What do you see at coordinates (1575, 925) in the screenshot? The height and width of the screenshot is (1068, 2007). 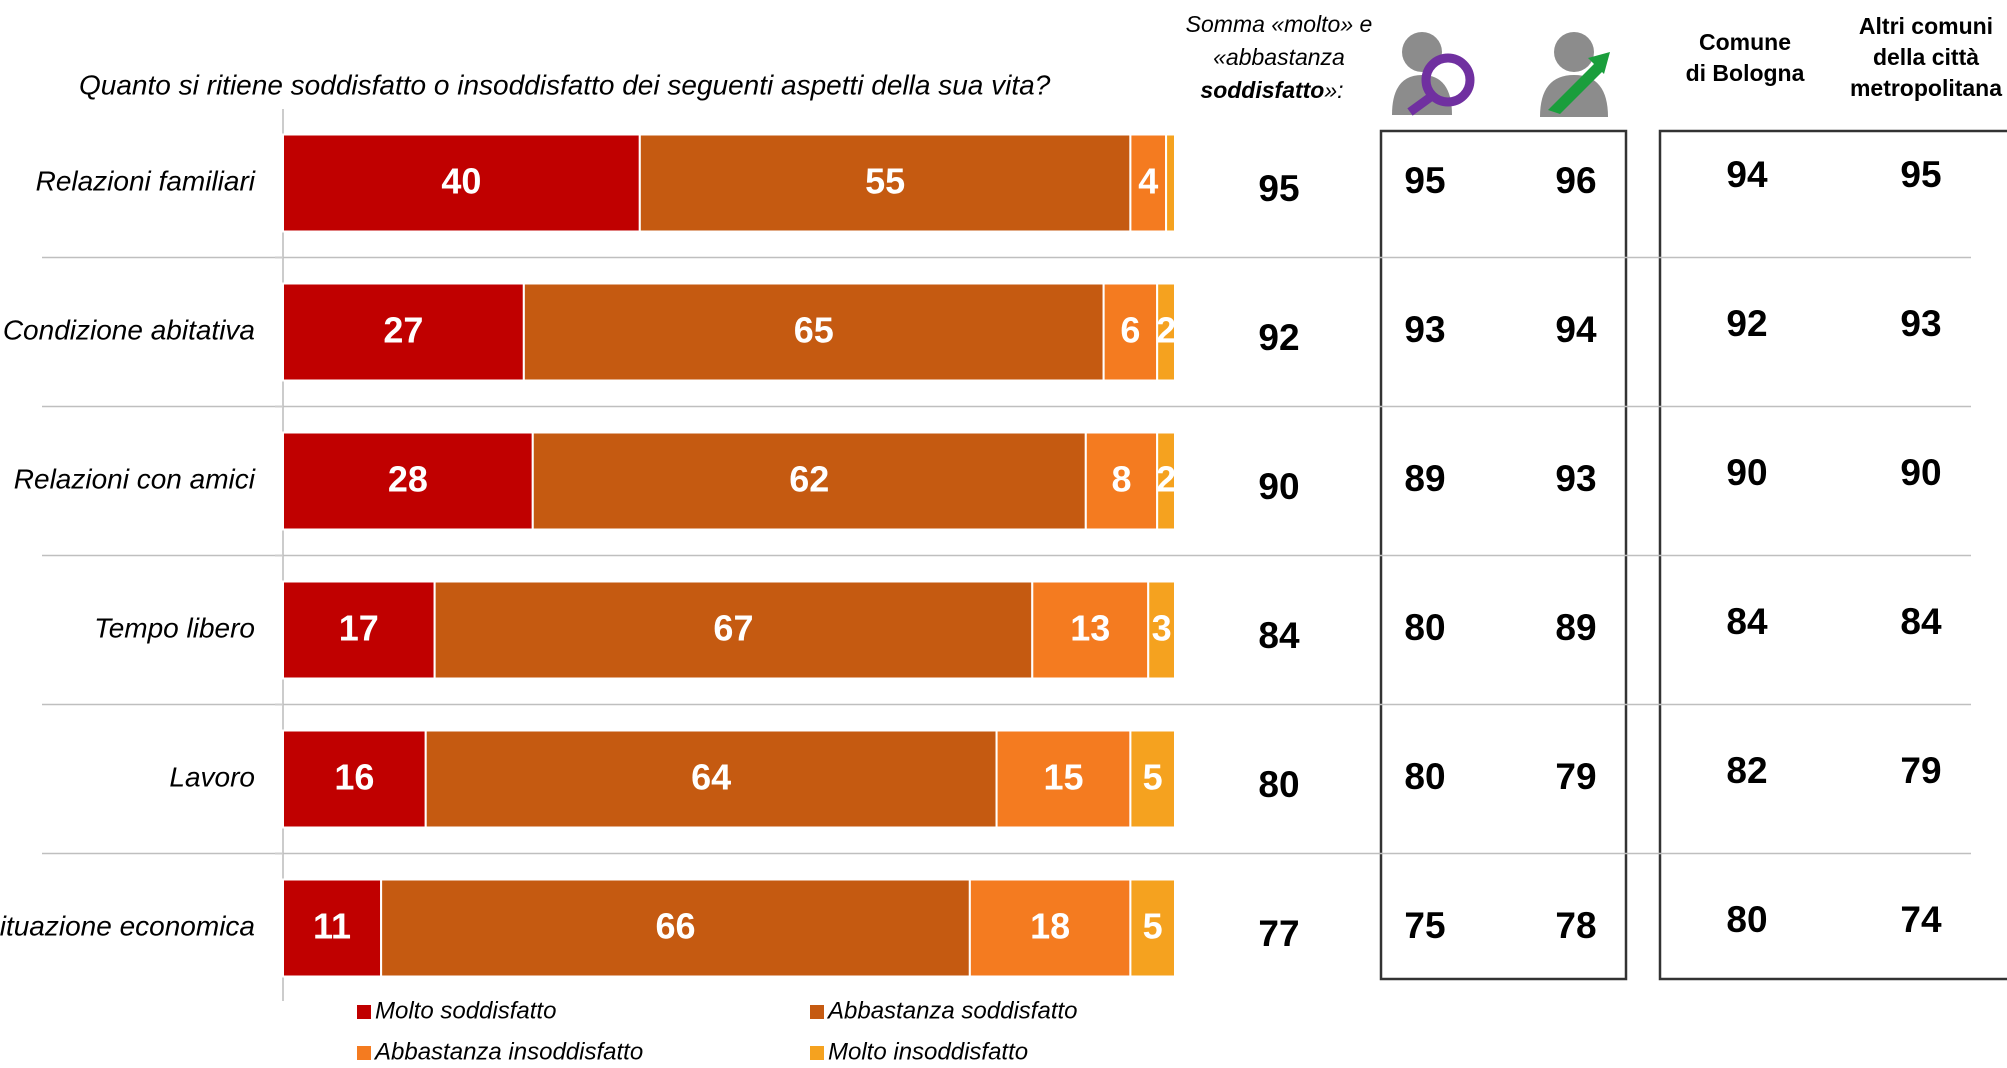 I see `table-value: 78` at bounding box center [1575, 925].